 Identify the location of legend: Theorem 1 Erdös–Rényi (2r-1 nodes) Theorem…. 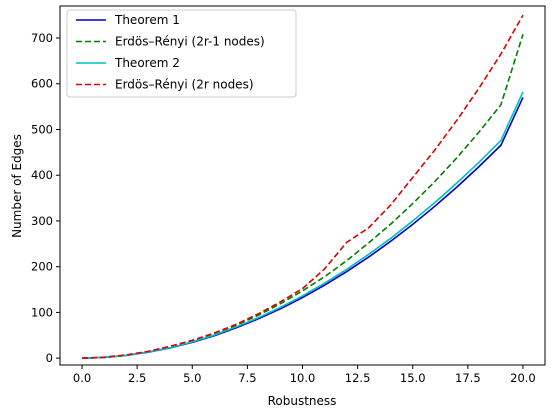
(181, 53).